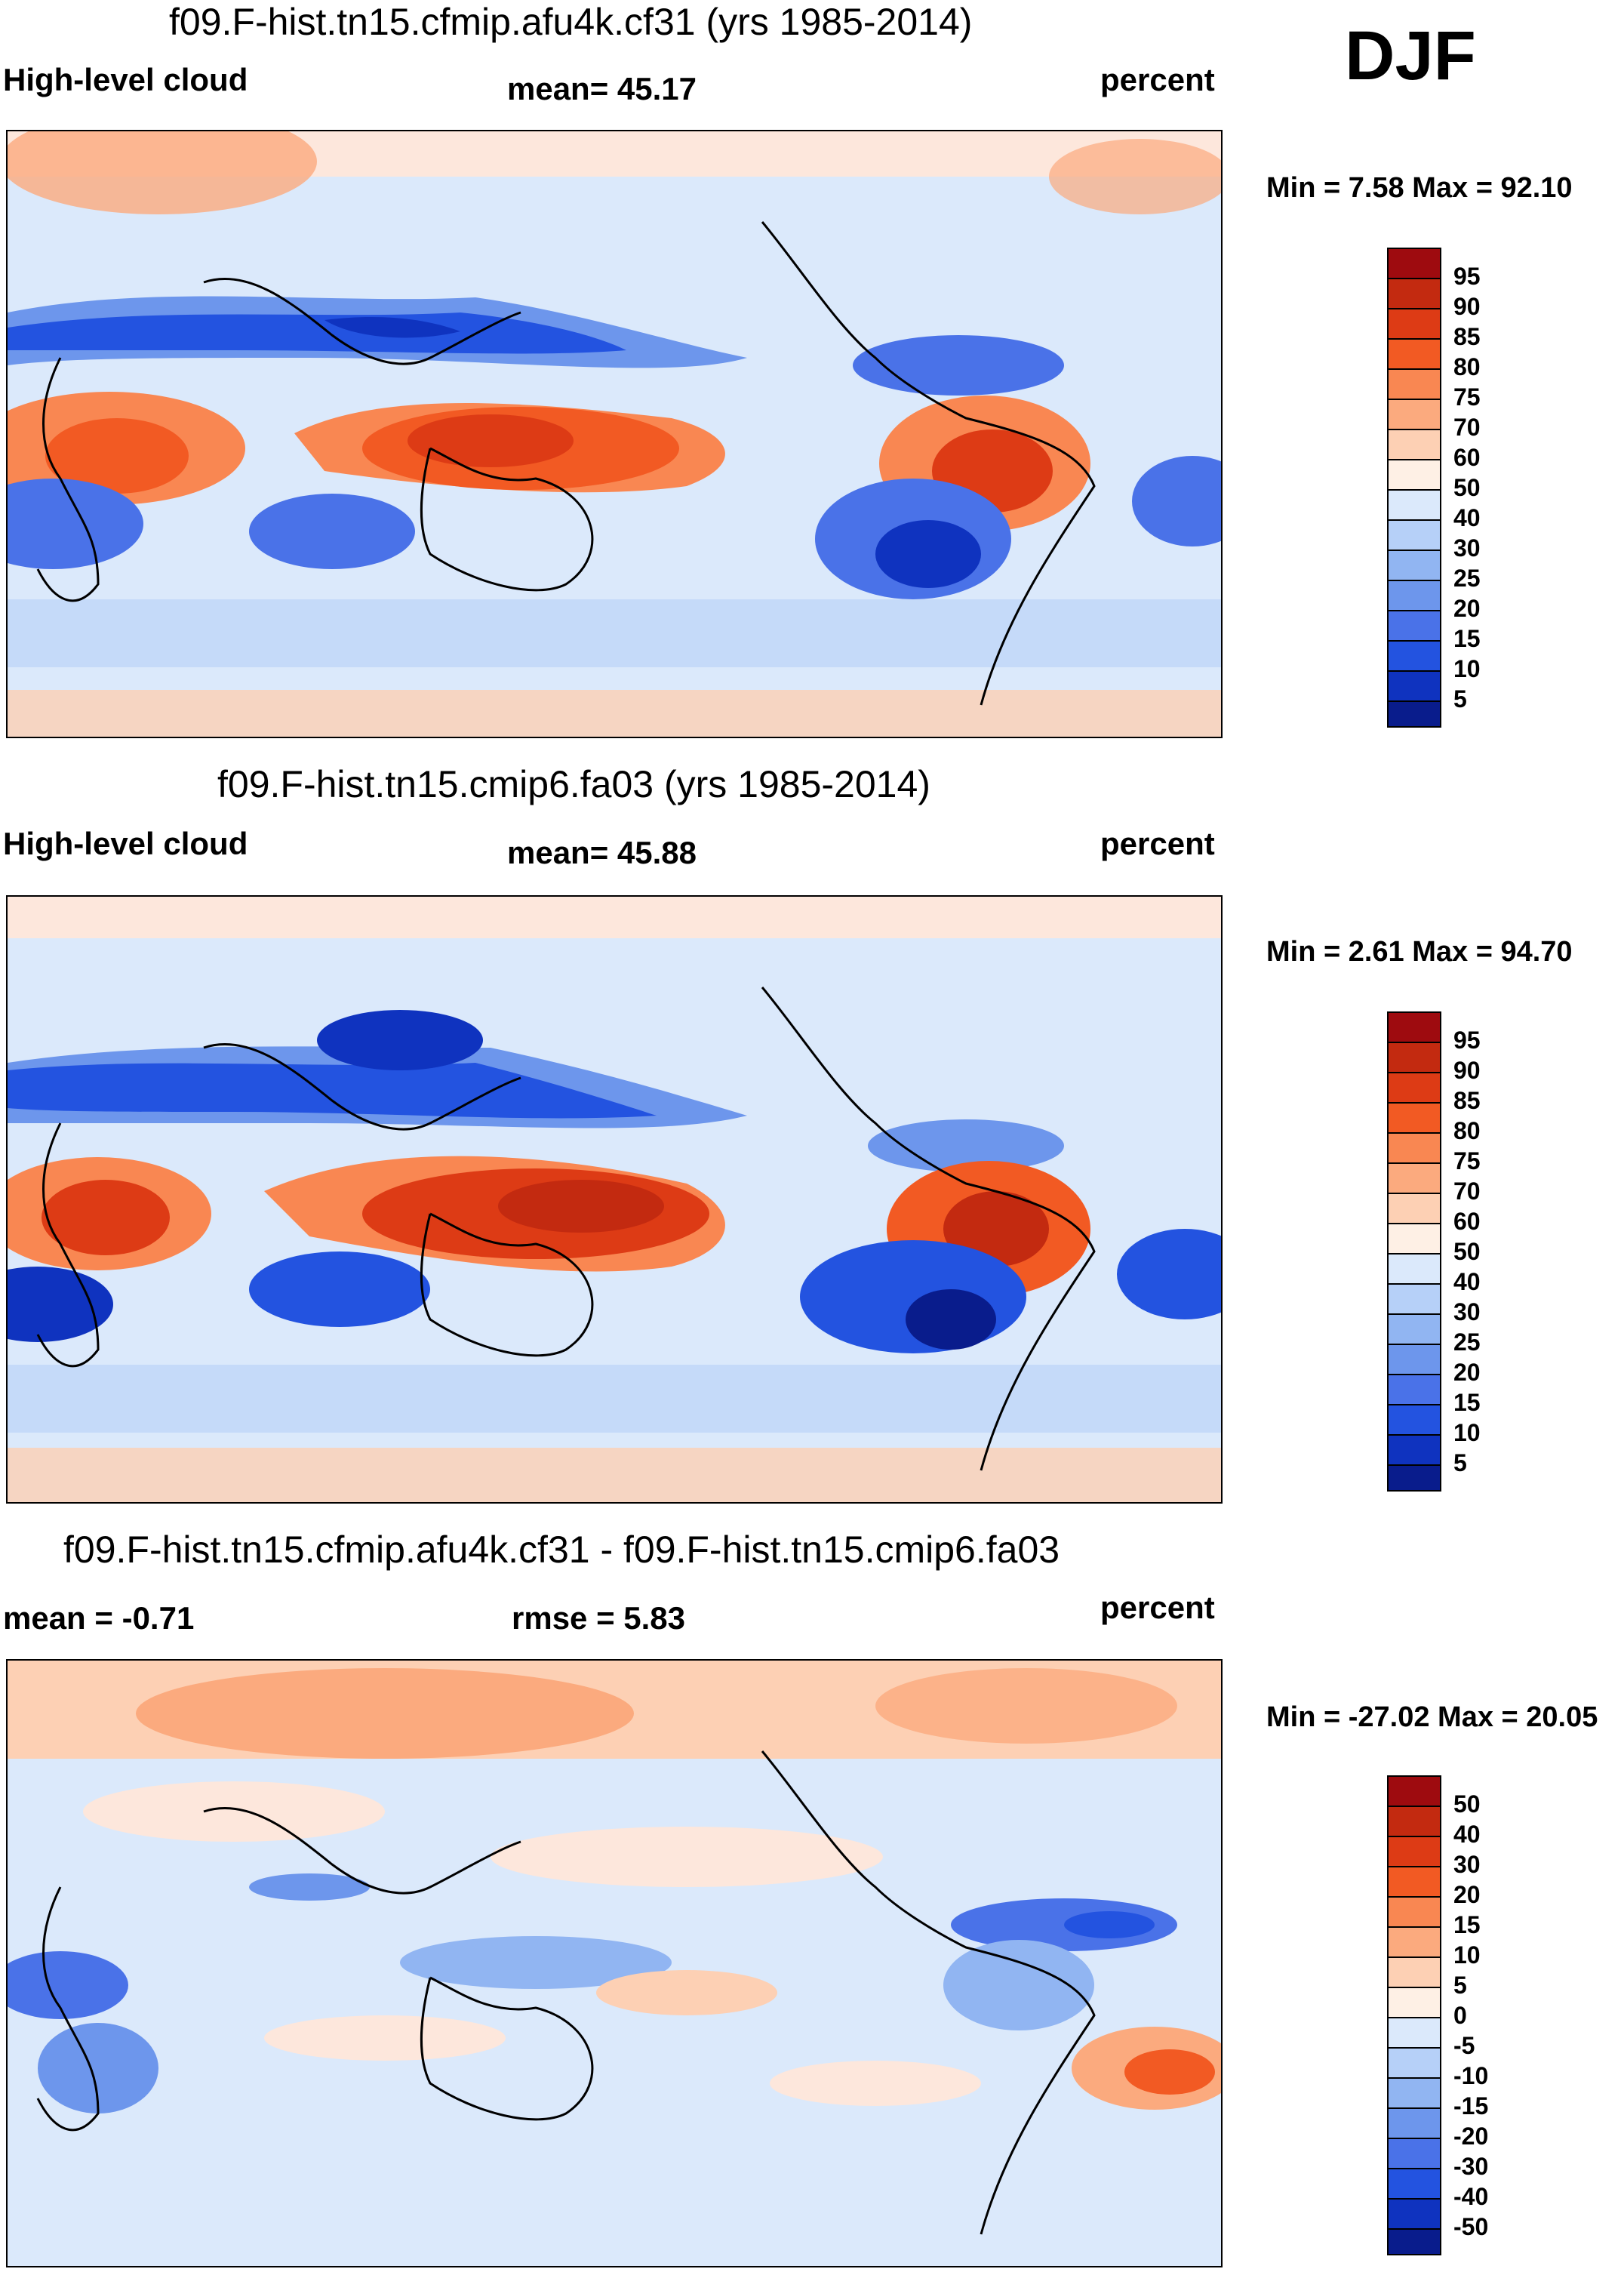  Describe the element at coordinates (1157, 843) in the screenshot. I see `panel2-units-label: percent` at that location.